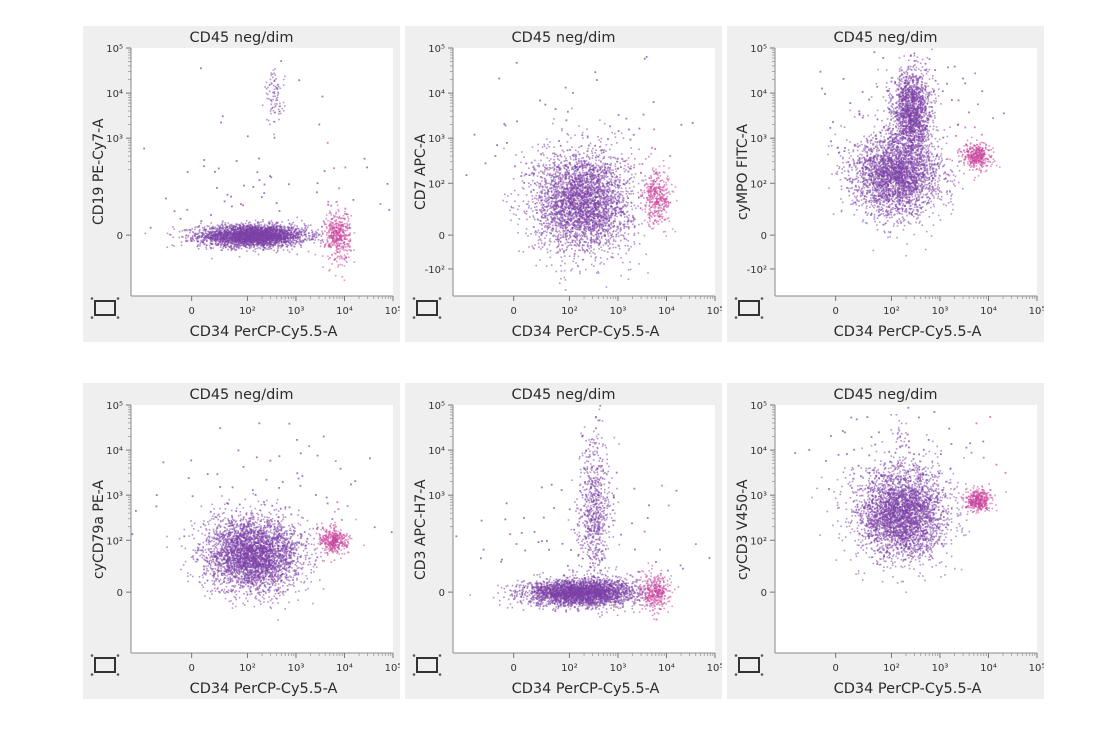 Image resolution: width=1097 pixels, height=734 pixels. Describe the element at coordinates (436, 184) in the screenshot. I see `y-tick-label: 10²` at that location.